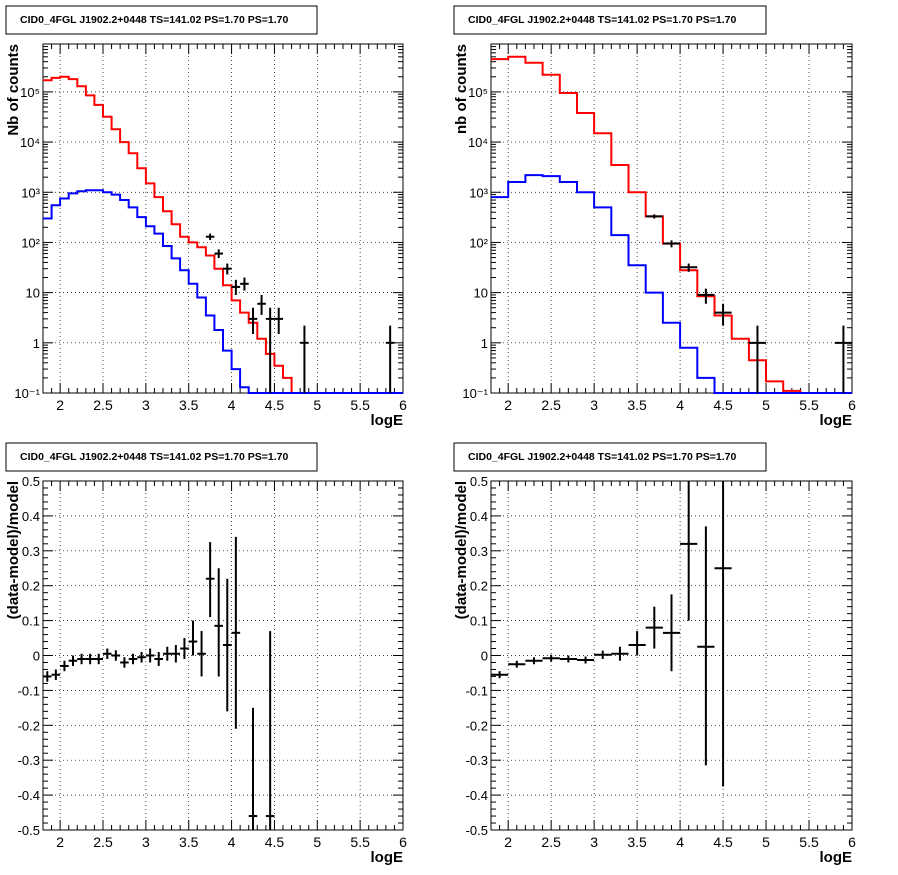 This screenshot has height=875, width=898. Describe the element at coordinates (479, 481) in the screenshot. I see `y-tick-label: 0.5` at that location.